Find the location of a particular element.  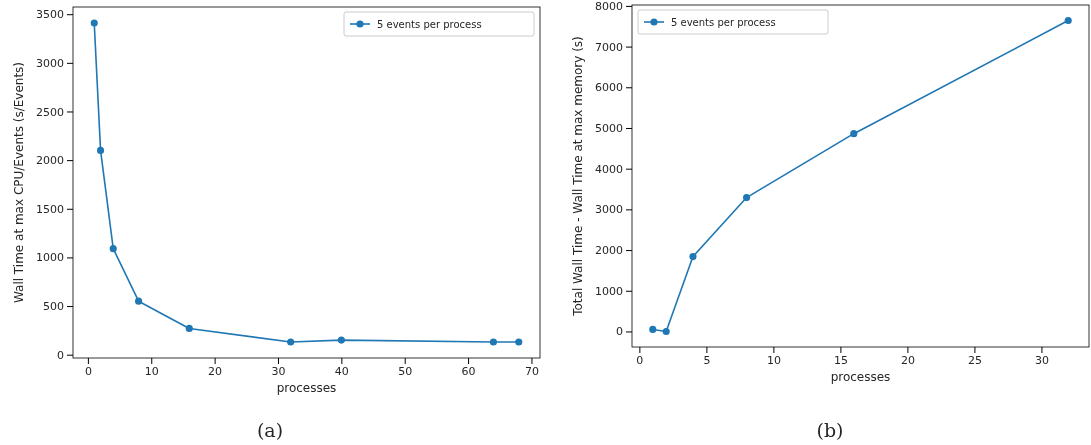

y-tick-label: 5000 is located at coordinates (609, 128).